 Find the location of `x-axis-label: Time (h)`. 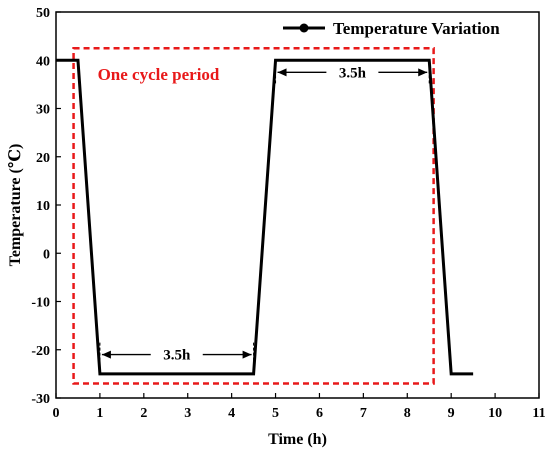

x-axis-label: Time (h) is located at coordinates (297, 439).